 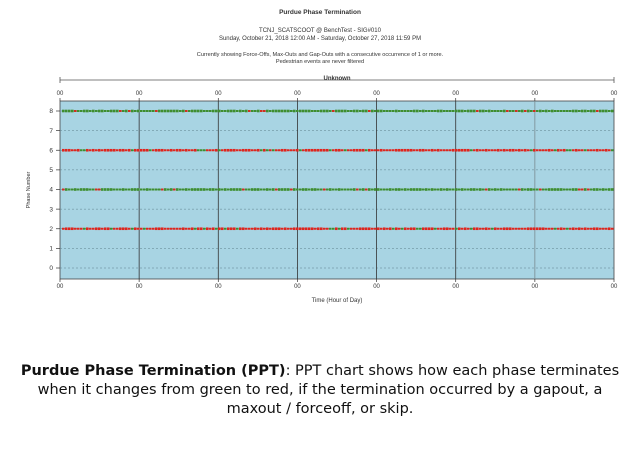 What do you see at coordinates (338, 229) in the screenshot?
I see `phase-2-series` at bounding box center [338, 229].